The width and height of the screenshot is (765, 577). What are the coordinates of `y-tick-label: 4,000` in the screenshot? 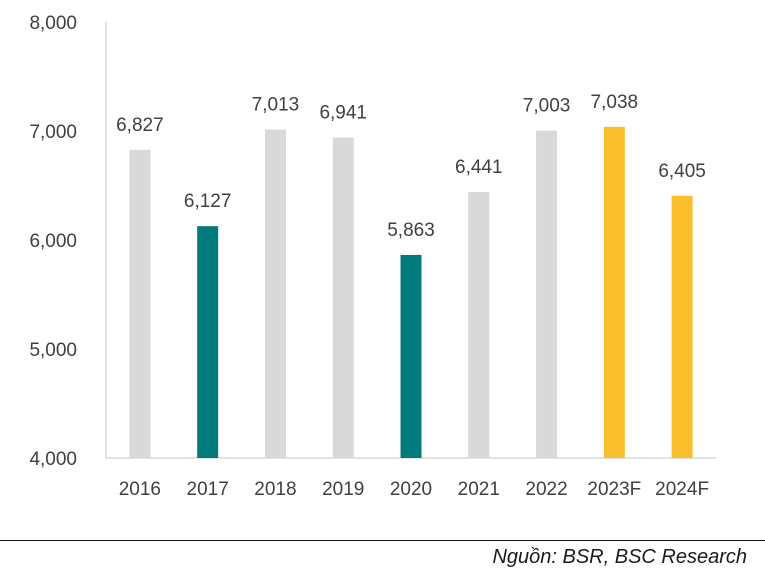 It's located at (53, 459).